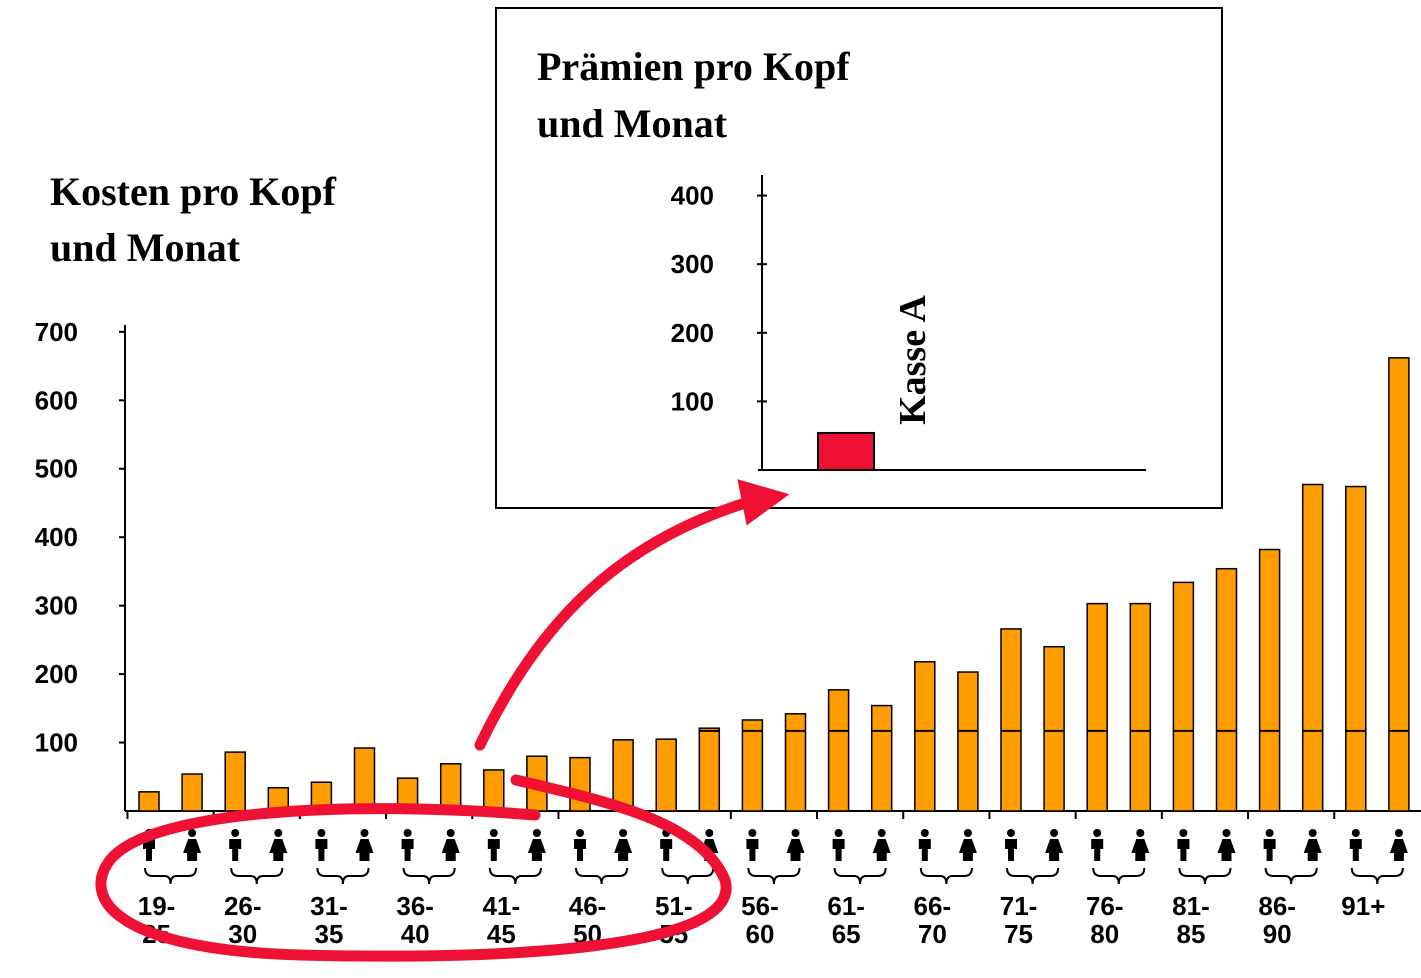 This screenshot has height=978, width=1421. Describe the element at coordinates (502, 906) in the screenshot. I see `x-tick-label: 41-` at that location.